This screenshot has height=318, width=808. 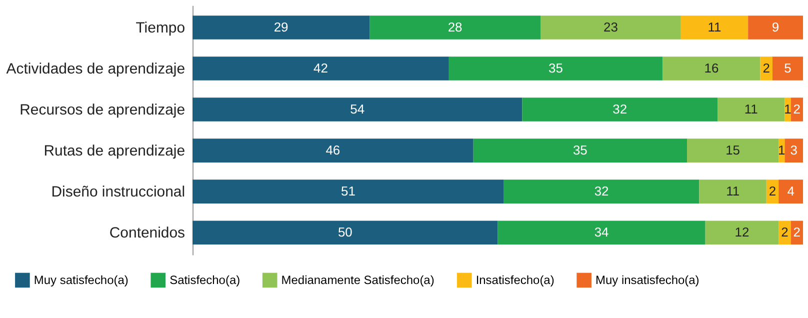 I want to click on data-label: 3, so click(x=794, y=150).